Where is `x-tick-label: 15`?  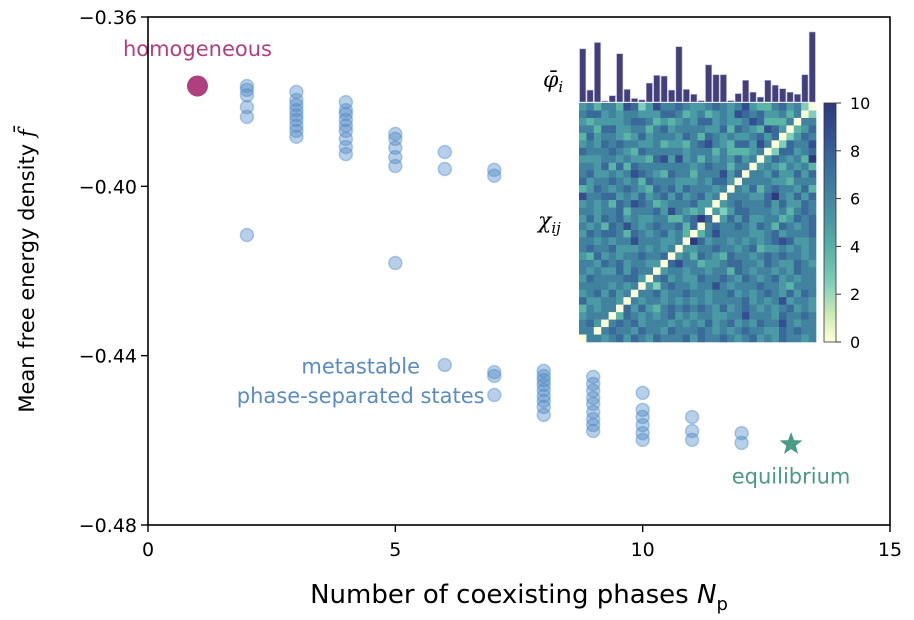
x-tick-label: 15 is located at coordinates (890, 550).